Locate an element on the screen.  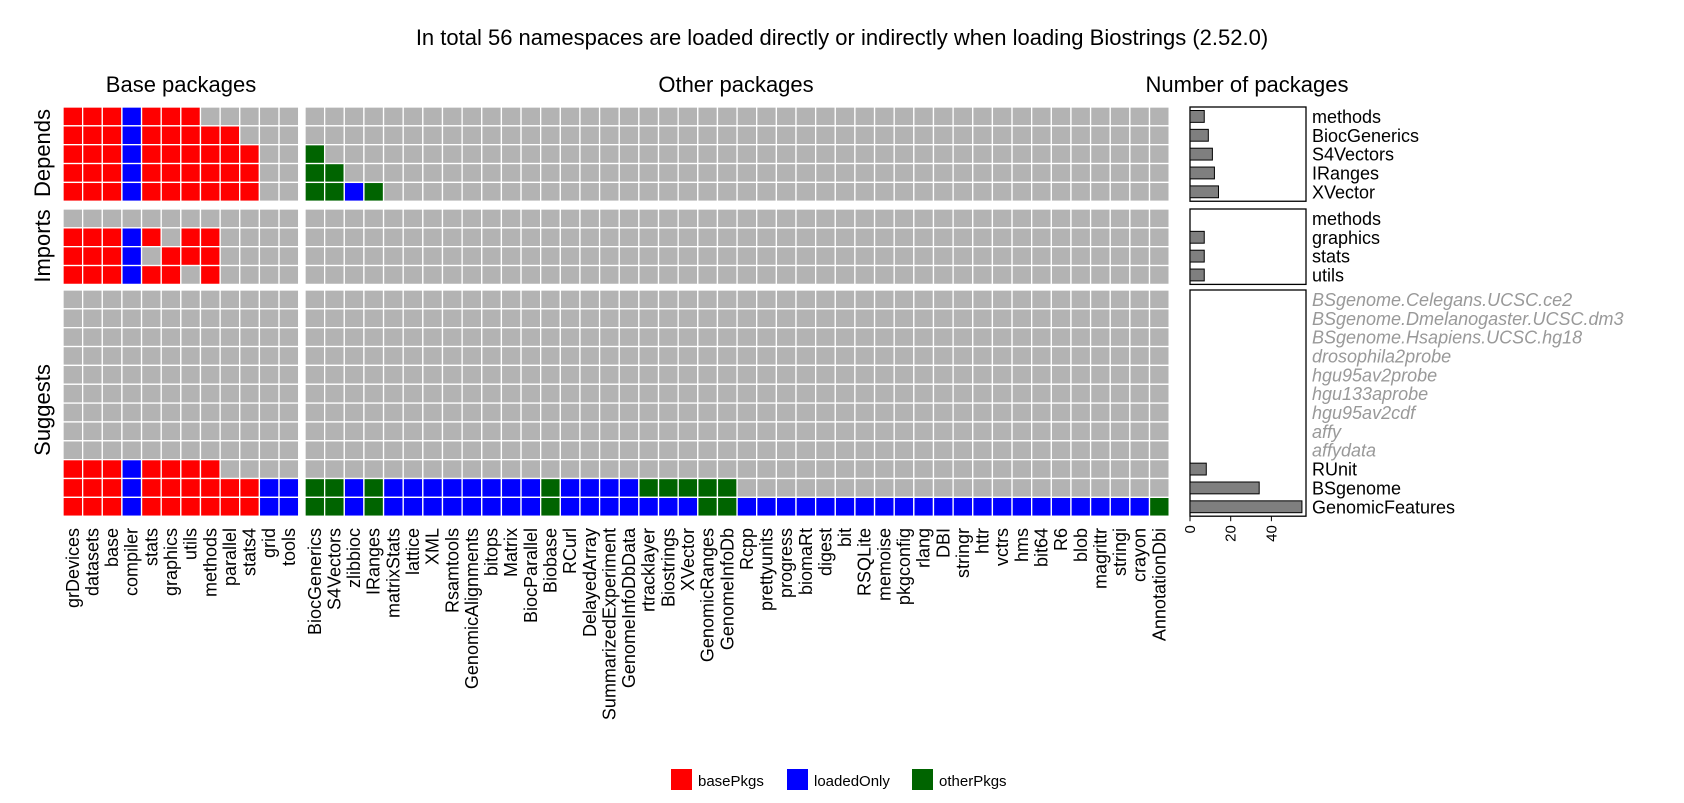
row-label: BSgenome.Celegans.UCSC.ce2 is located at coordinates (1442, 300).